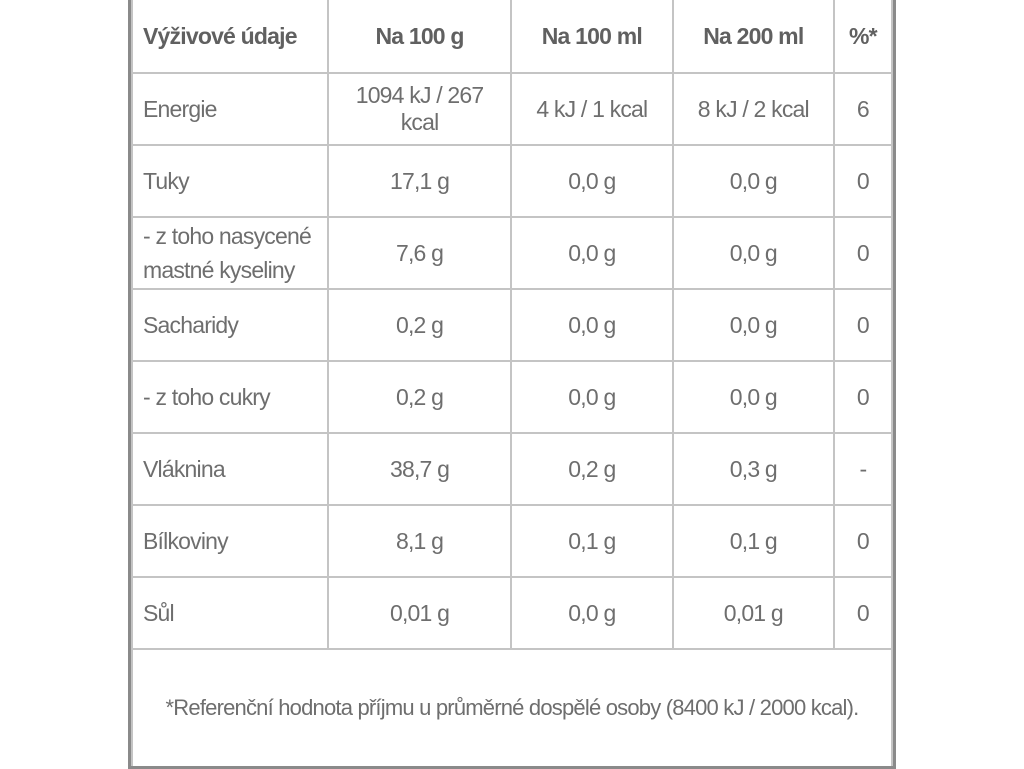  What do you see at coordinates (230, 325) in the screenshot?
I see `nutrient-label: Sacharidy` at bounding box center [230, 325].